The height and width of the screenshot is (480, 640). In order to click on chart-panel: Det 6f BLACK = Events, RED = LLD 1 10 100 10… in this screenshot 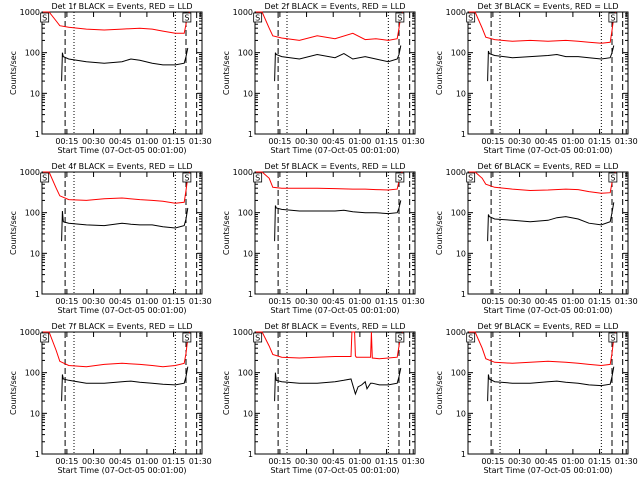, I will do `click(536, 238)`.